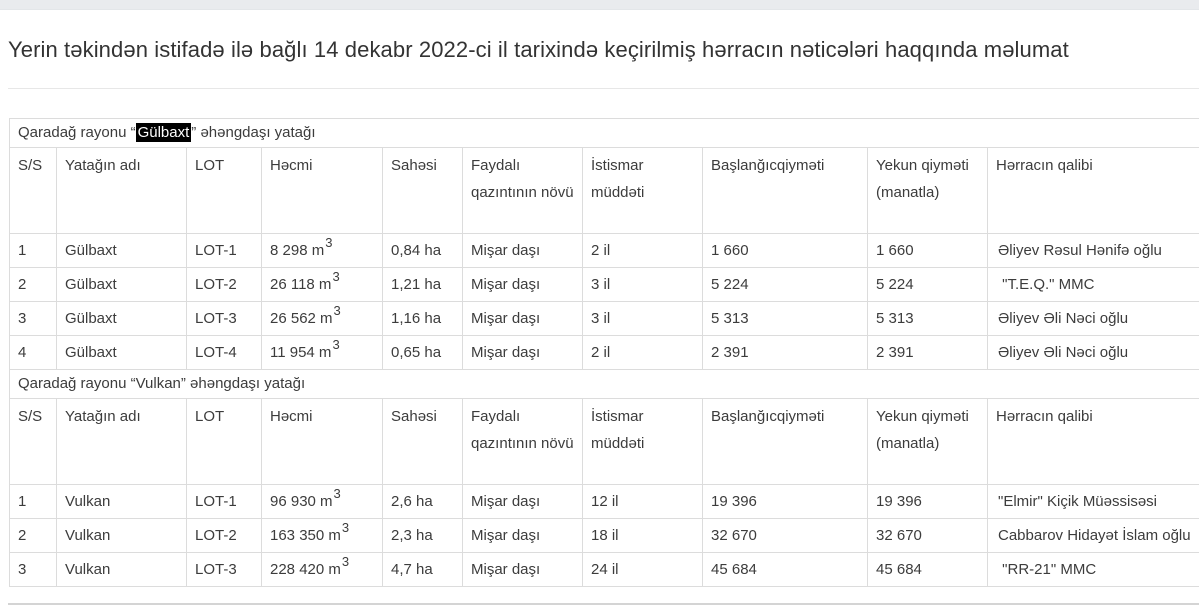 This screenshot has width=1199, height=608. Describe the element at coordinates (322, 569) in the screenshot. I see `cell-volume: 228 420 m3` at that location.